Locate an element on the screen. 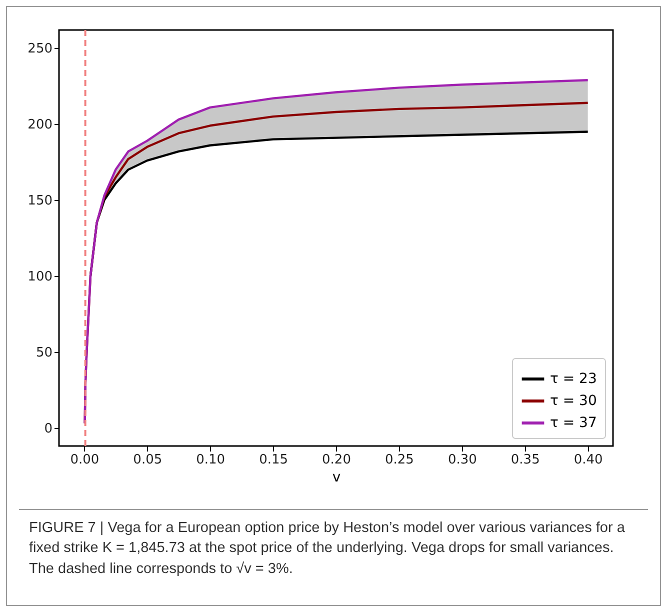  legend-label: τ = 23 is located at coordinates (573, 379).